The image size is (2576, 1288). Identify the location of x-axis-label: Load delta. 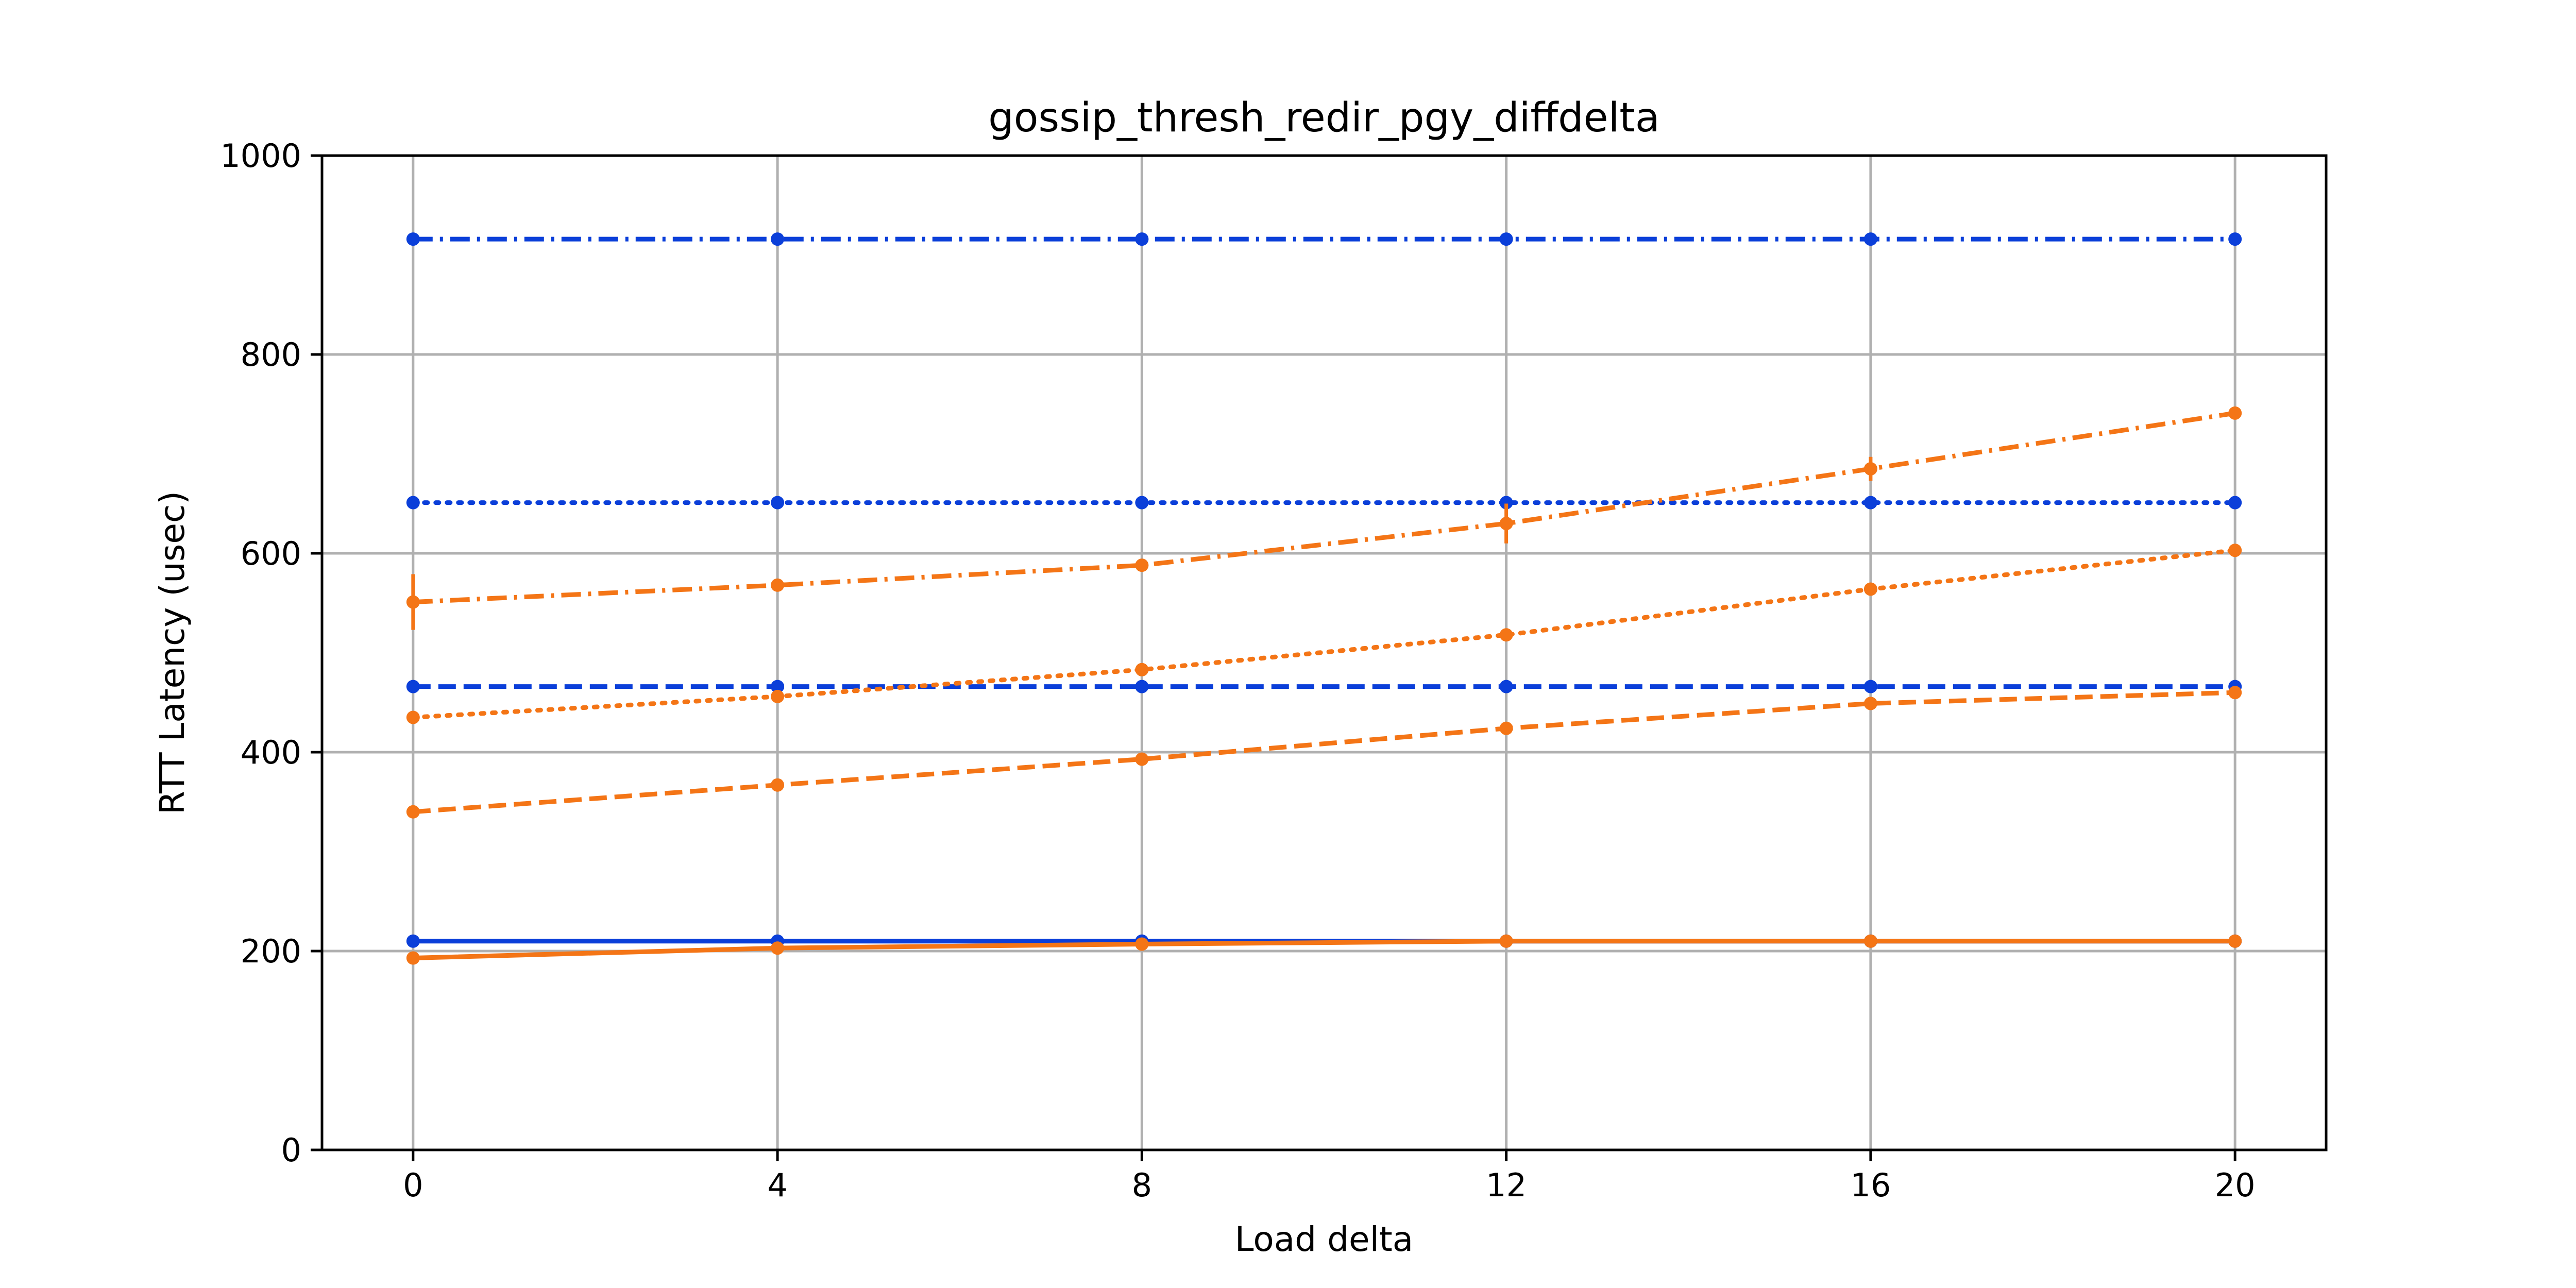
(1324, 1239).